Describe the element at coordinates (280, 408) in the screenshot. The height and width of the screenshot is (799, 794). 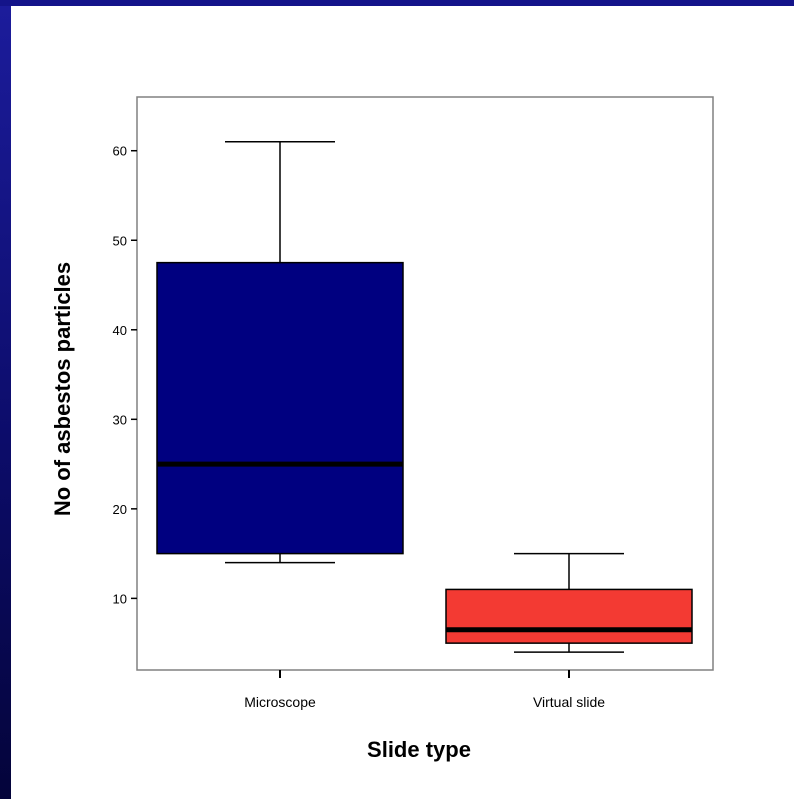
I see `box-microscope` at that location.